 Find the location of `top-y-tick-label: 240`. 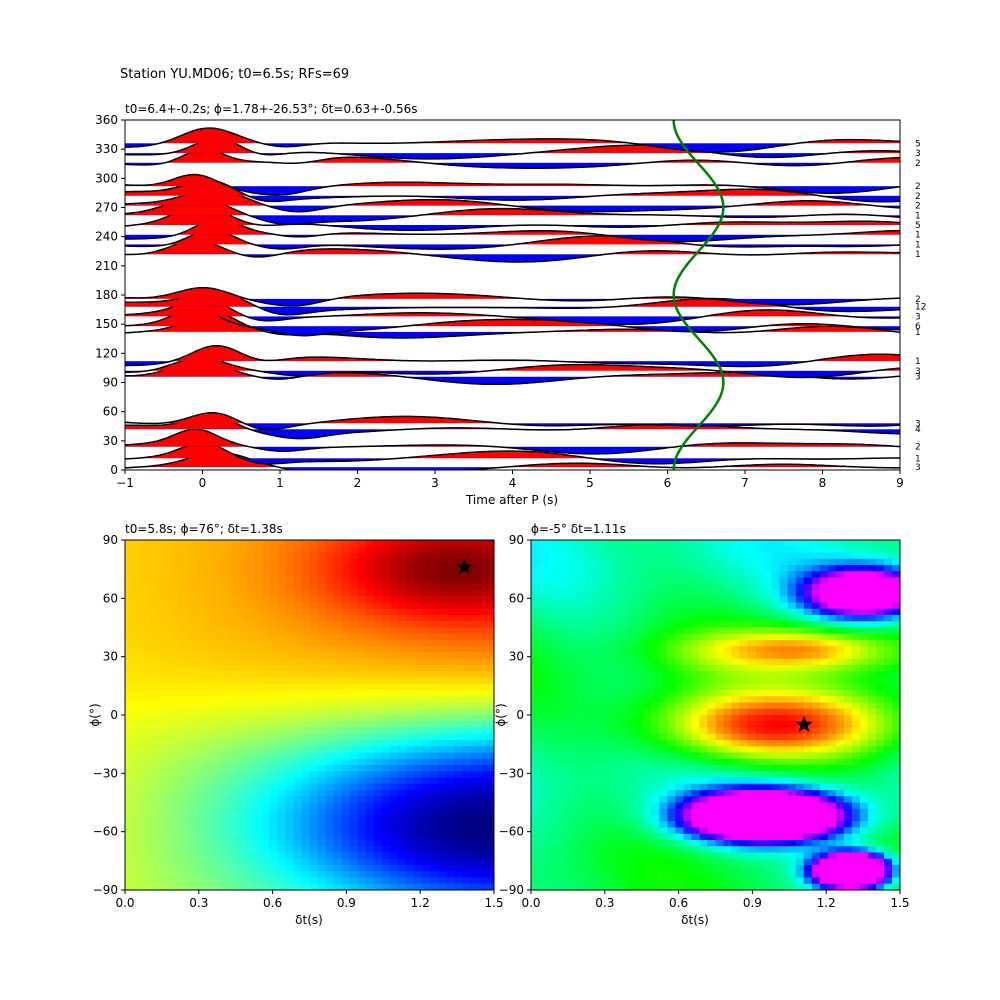

top-y-tick-label: 240 is located at coordinates (106, 237).